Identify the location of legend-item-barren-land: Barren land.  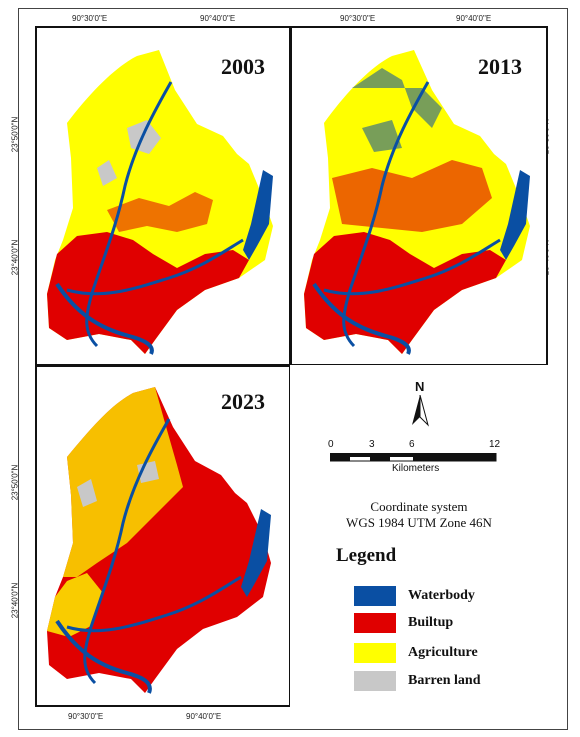
(417, 681).